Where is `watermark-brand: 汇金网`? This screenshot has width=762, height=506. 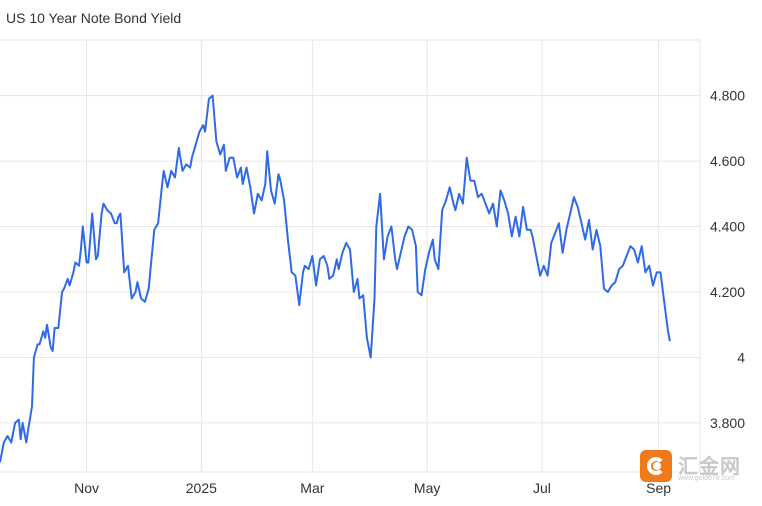
watermark-brand: 汇金网 is located at coordinates (709, 467).